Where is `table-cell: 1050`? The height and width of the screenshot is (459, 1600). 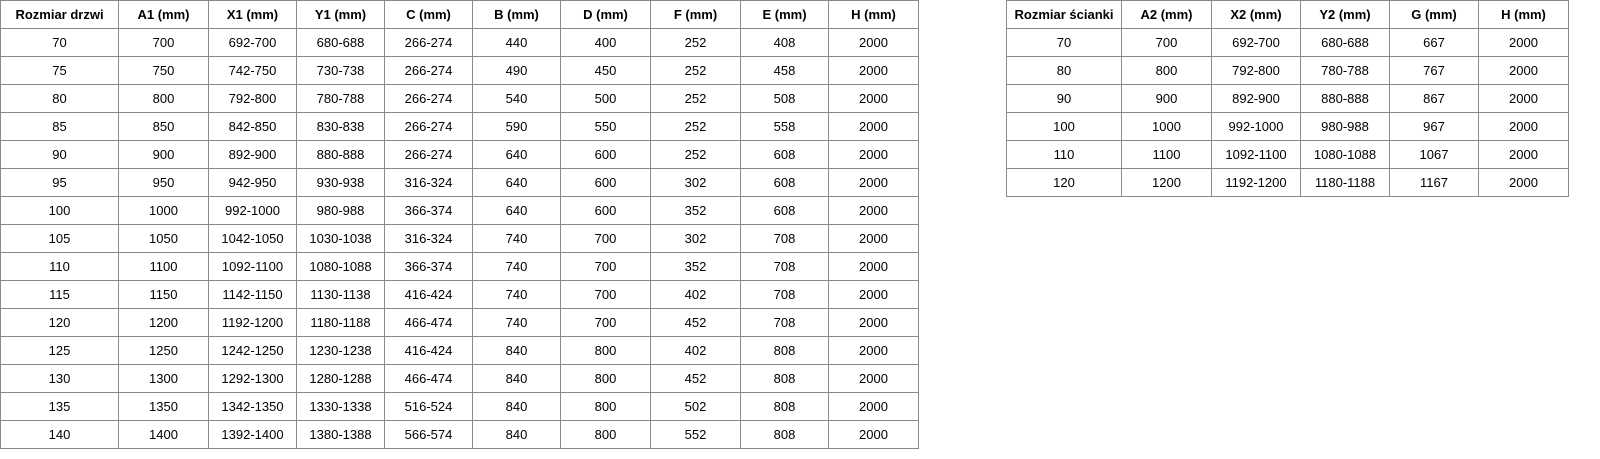
table-cell: 1050 is located at coordinates (163, 238).